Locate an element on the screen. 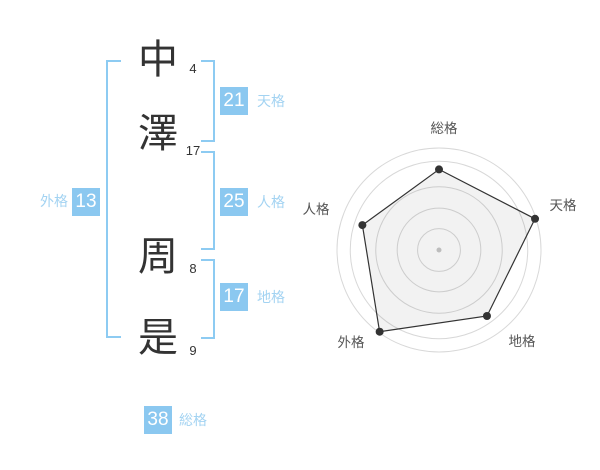 The image size is (600, 470). tenkaku-bracket is located at coordinates (208, 101).